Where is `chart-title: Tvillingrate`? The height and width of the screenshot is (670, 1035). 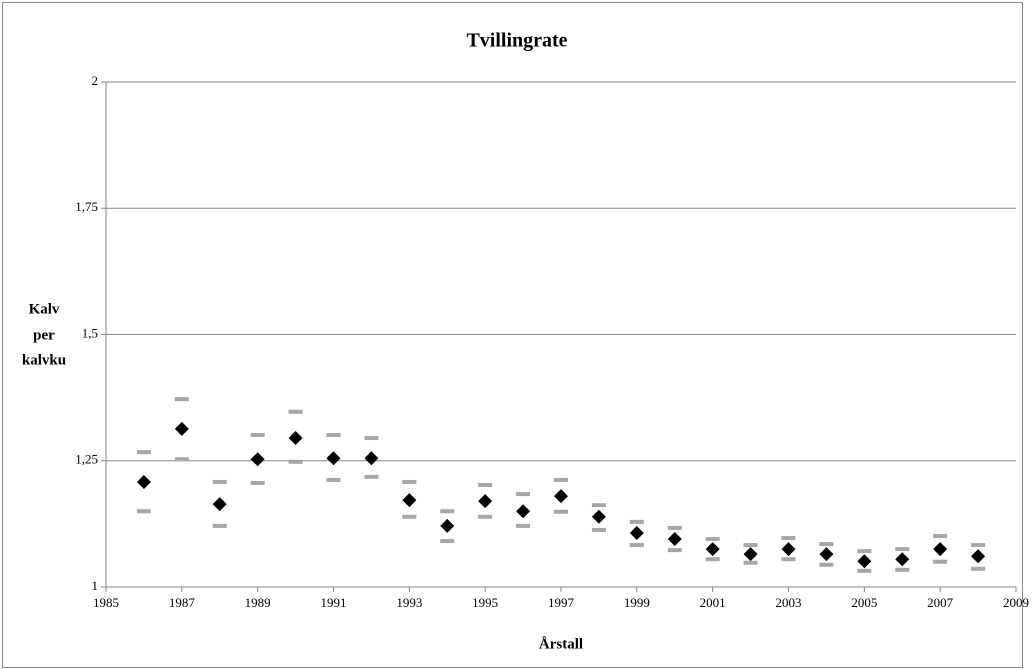 chart-title: Tvillingrate is located at coordinates (516, 41).